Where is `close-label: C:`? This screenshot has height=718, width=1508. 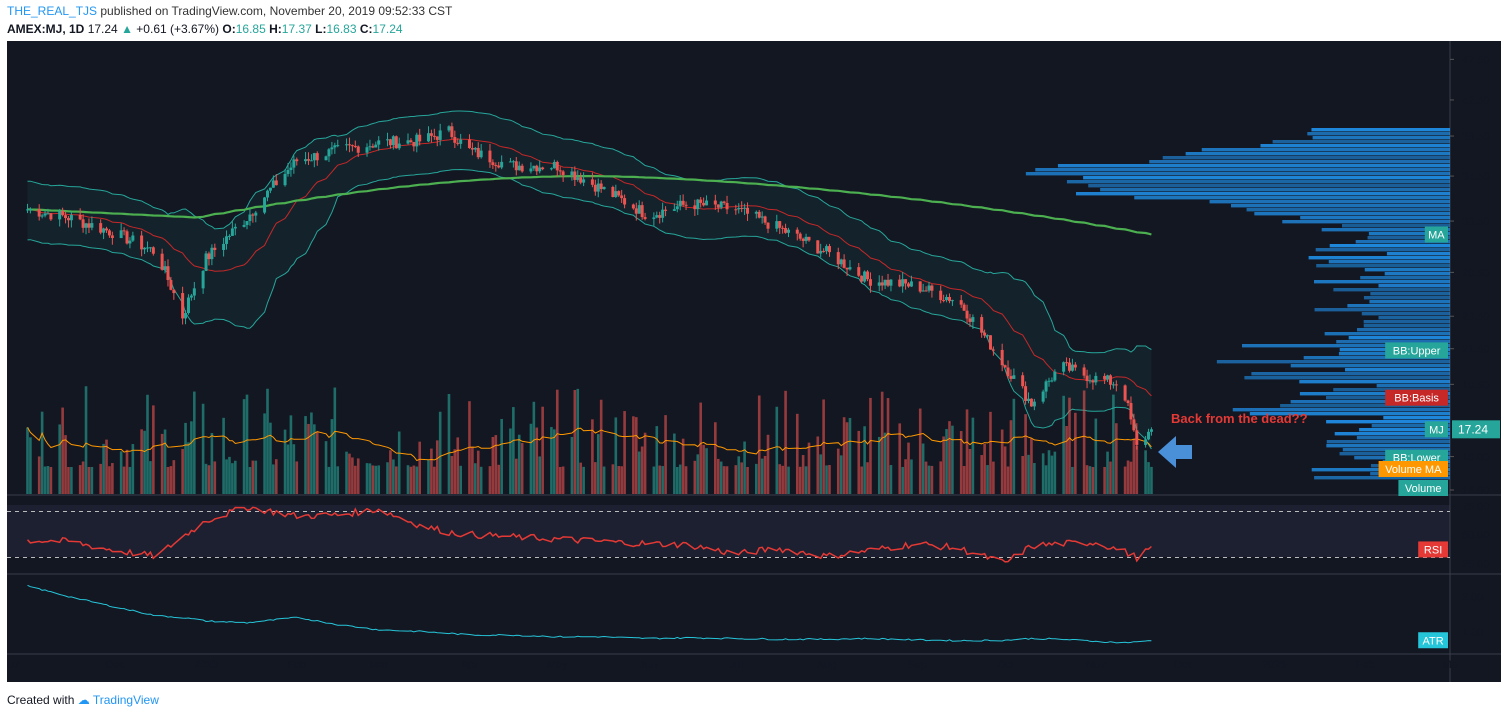 close-label: C: is located at coordinates (366, 29).